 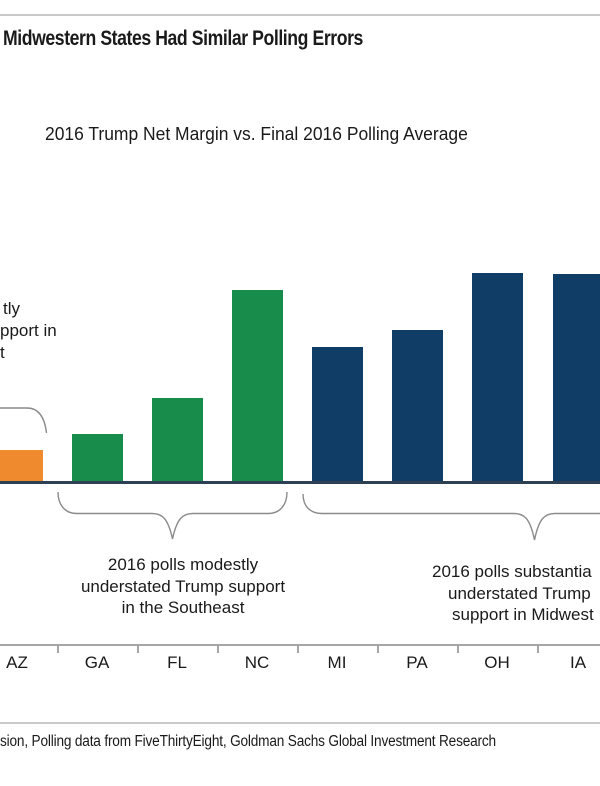 I want to click on footer-divider, so click(x=300, y=723).